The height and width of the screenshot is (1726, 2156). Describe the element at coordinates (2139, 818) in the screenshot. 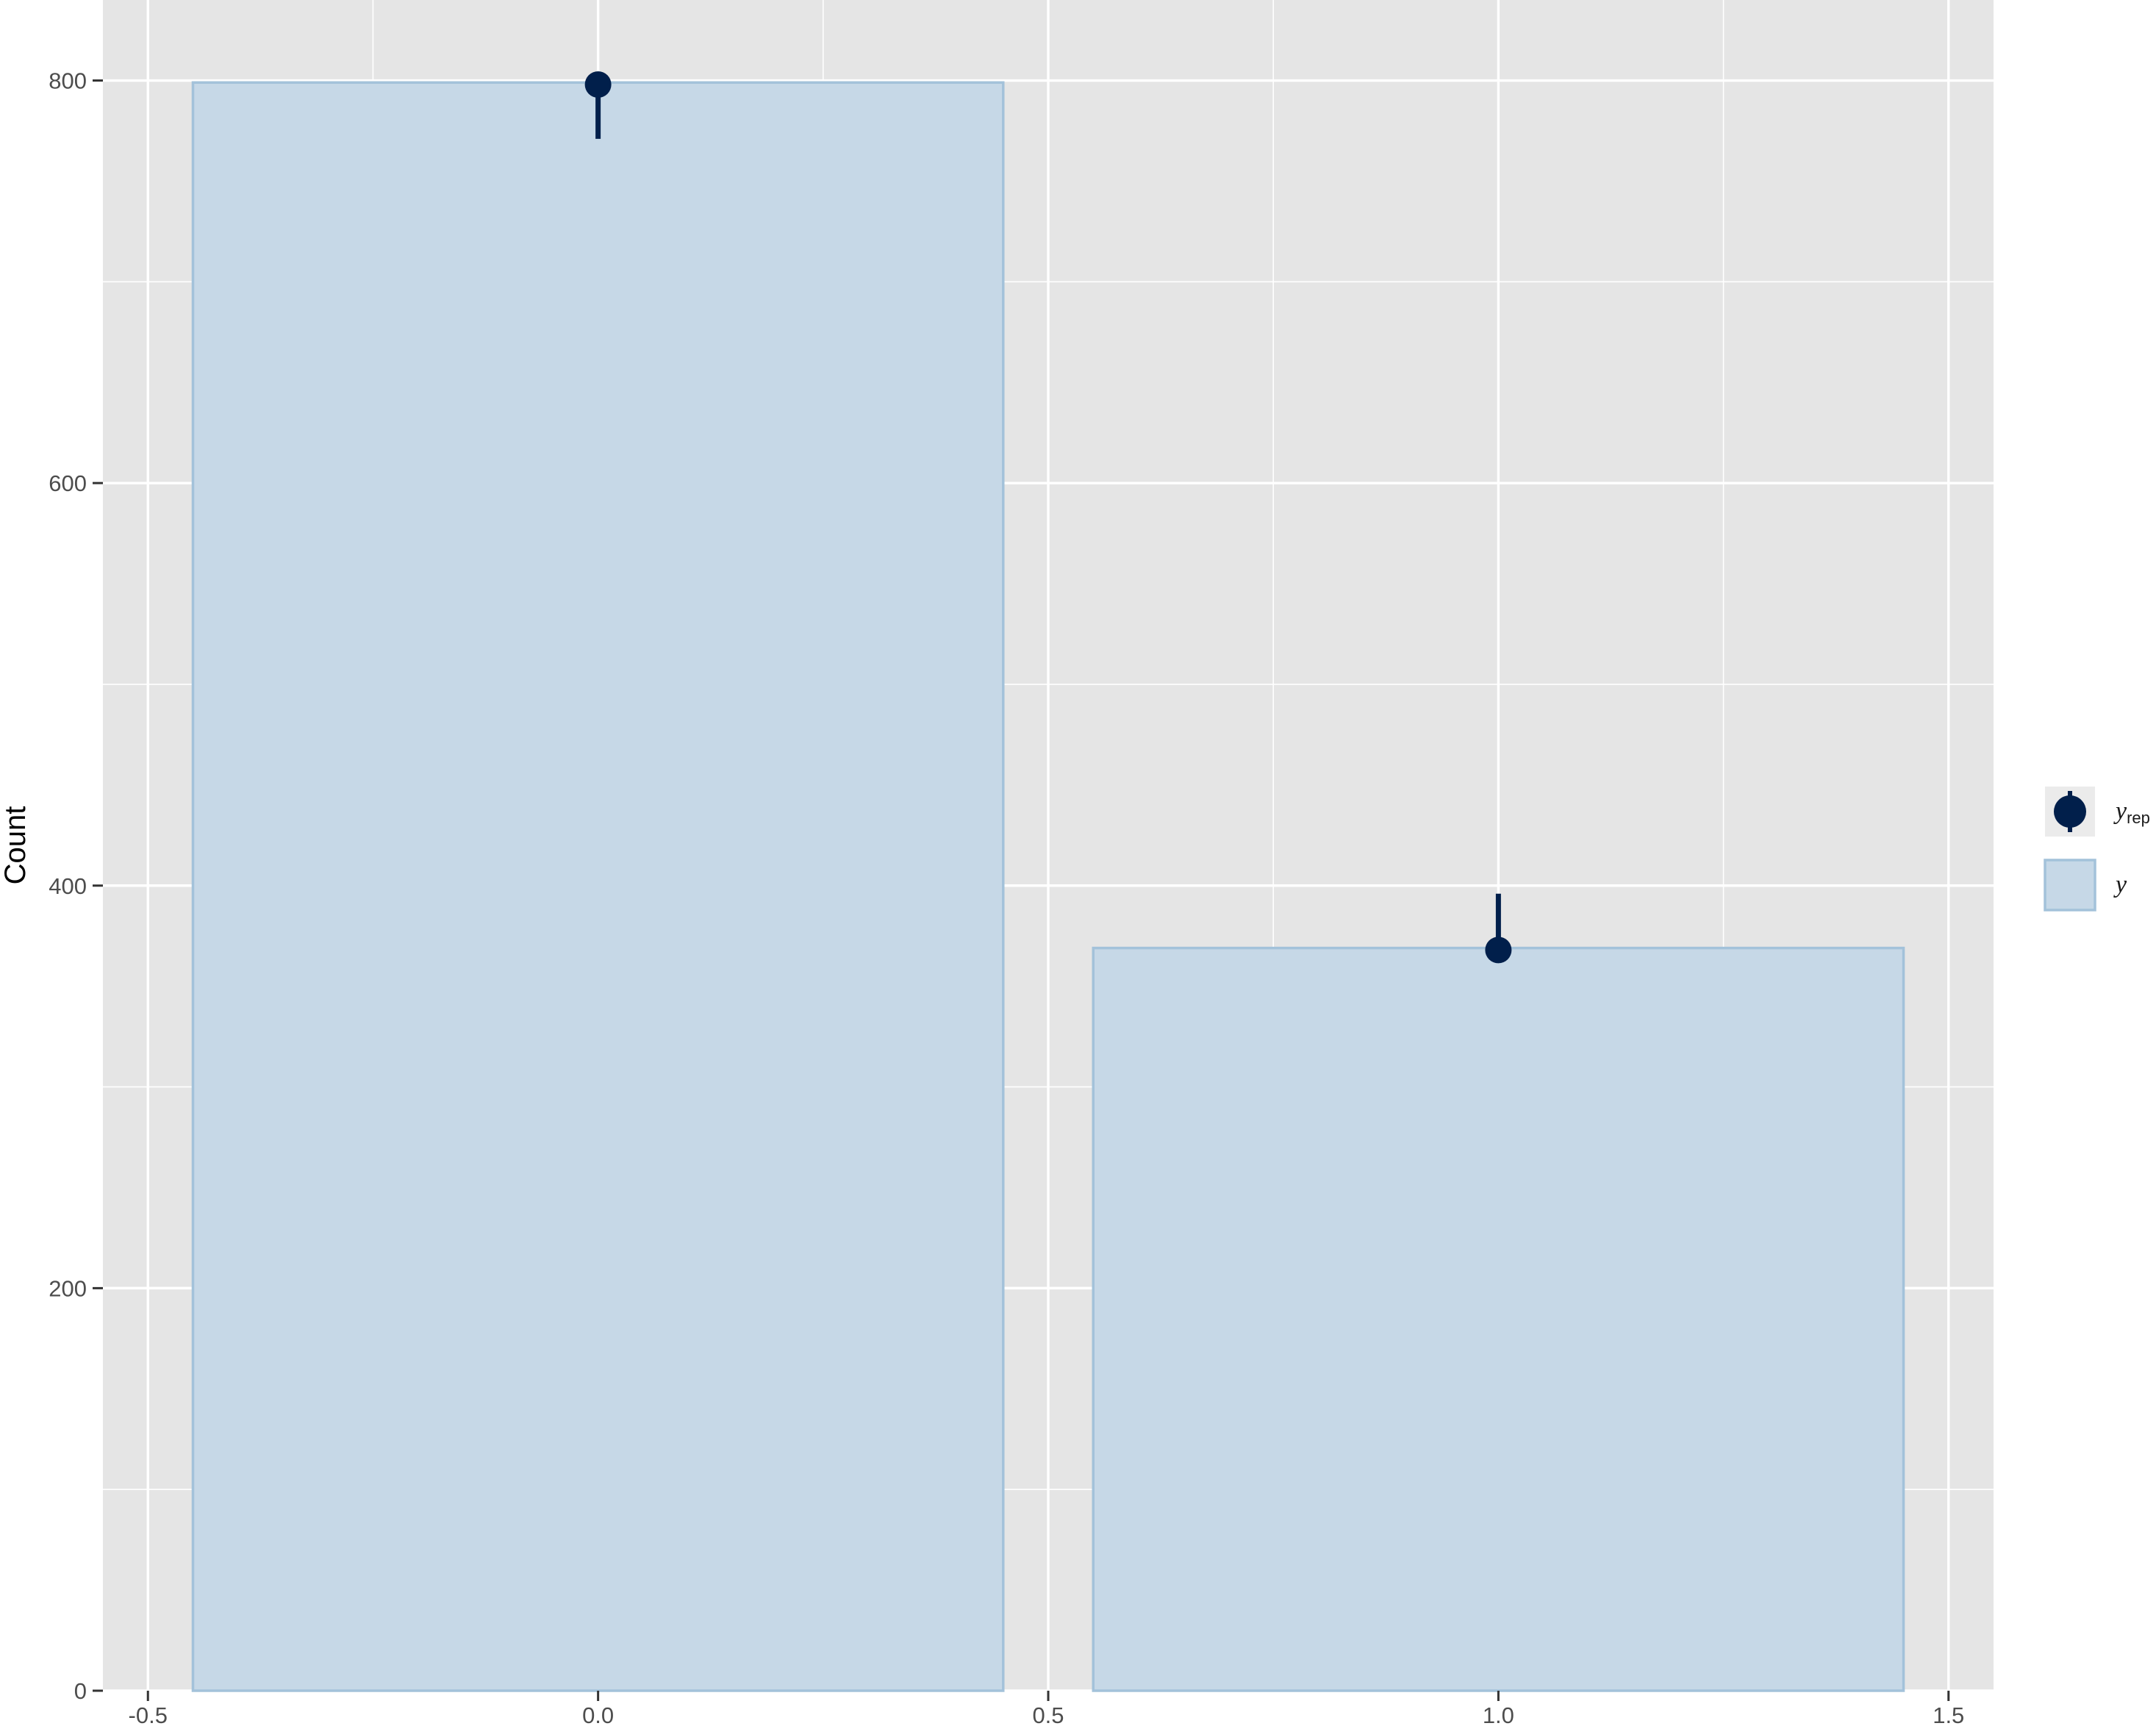

I see `legend-label-subscript: rep` at that location.